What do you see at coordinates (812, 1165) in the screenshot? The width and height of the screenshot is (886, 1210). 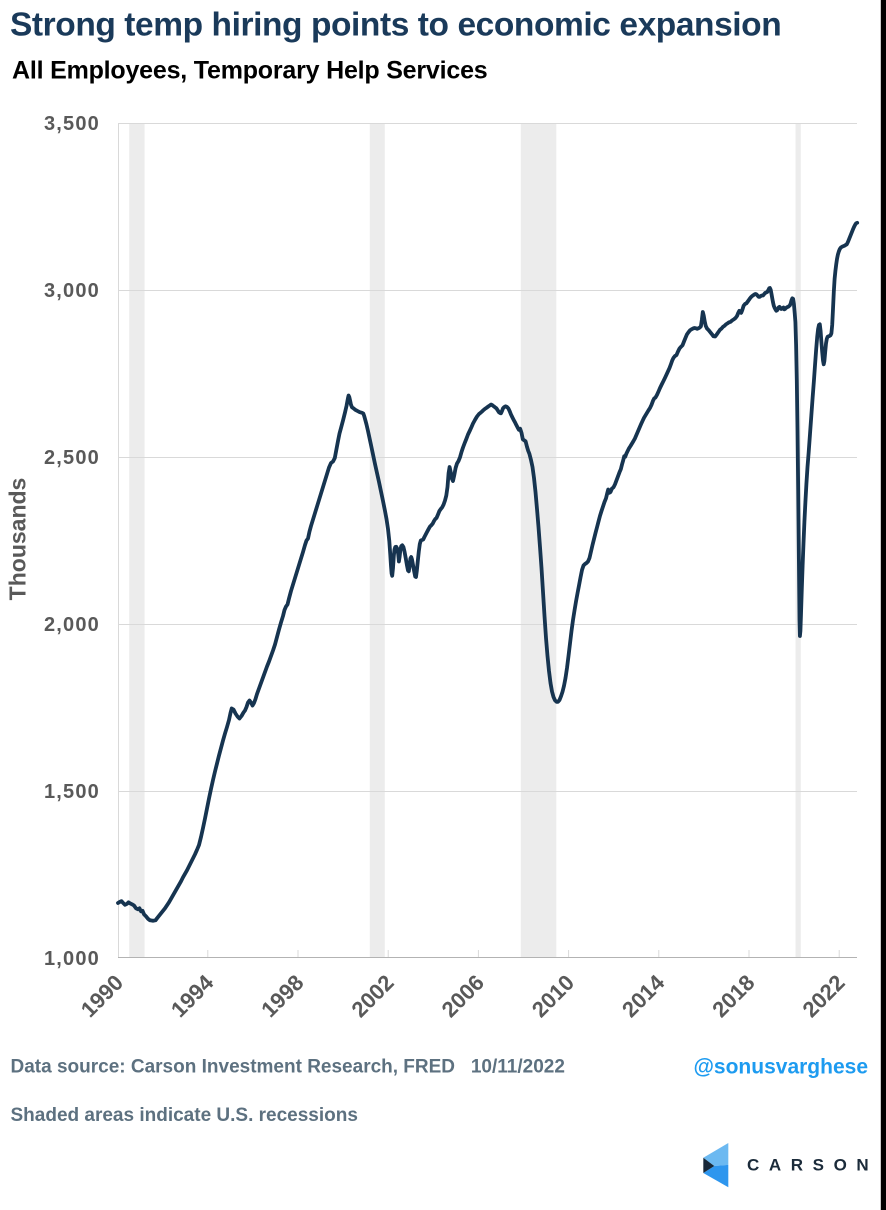 I see `svg-text: CARSON` at bounding box center [812, 1165].